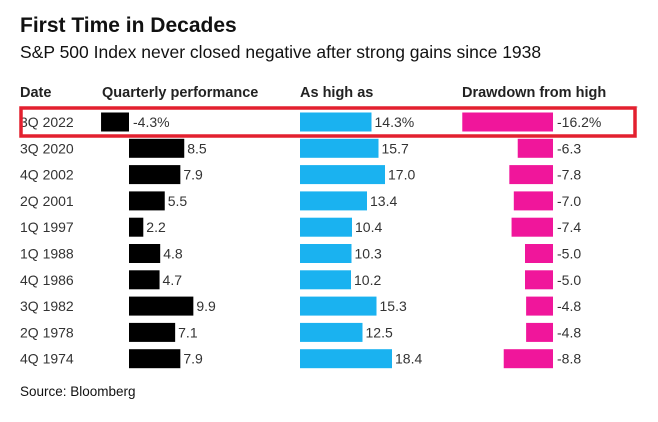 Image resolution: width=658 pixels, height=422 pixels. Describe the element at coordinates (569, 227) in the screenshot. I see `drawdown-value-label: -7.4` at that location.